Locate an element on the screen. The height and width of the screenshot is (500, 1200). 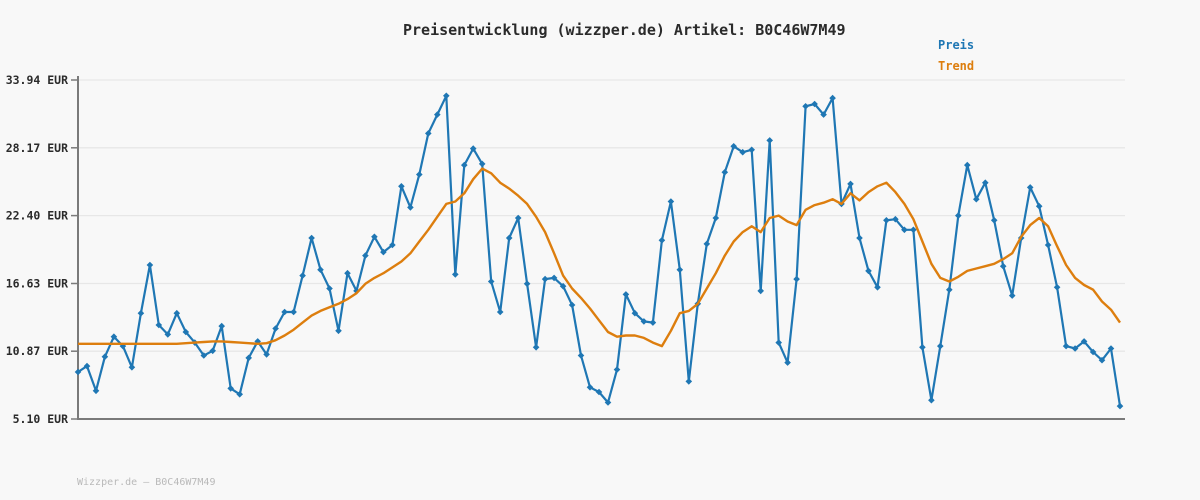
y-axis-label: 16.63 EUR is located at coordinates (37, 284).